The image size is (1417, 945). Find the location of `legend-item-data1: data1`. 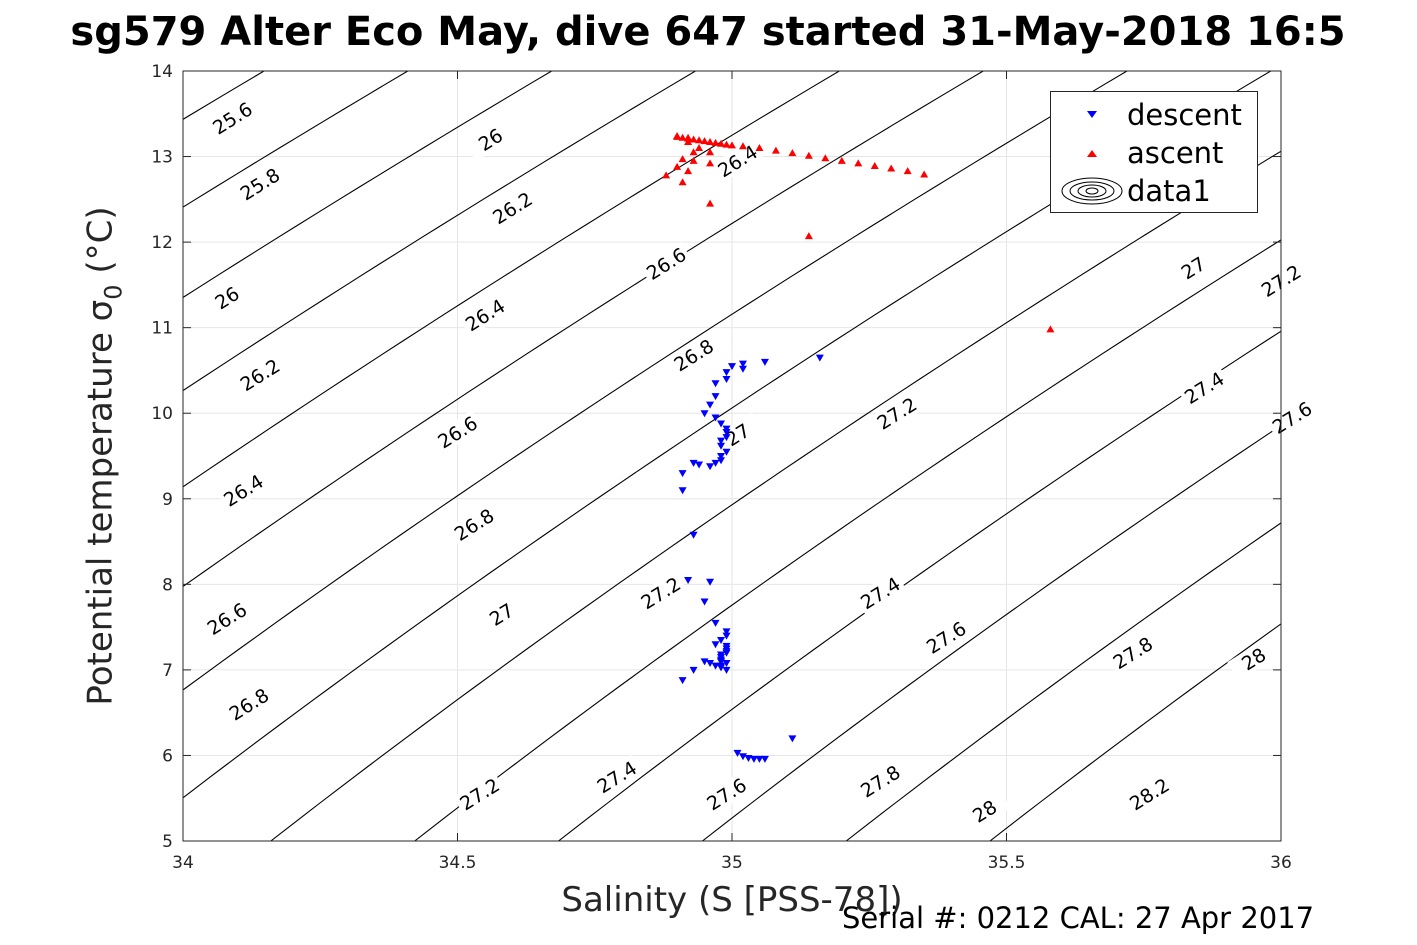

legend-item-data1: data1 is located at coordinates (1154, 191).